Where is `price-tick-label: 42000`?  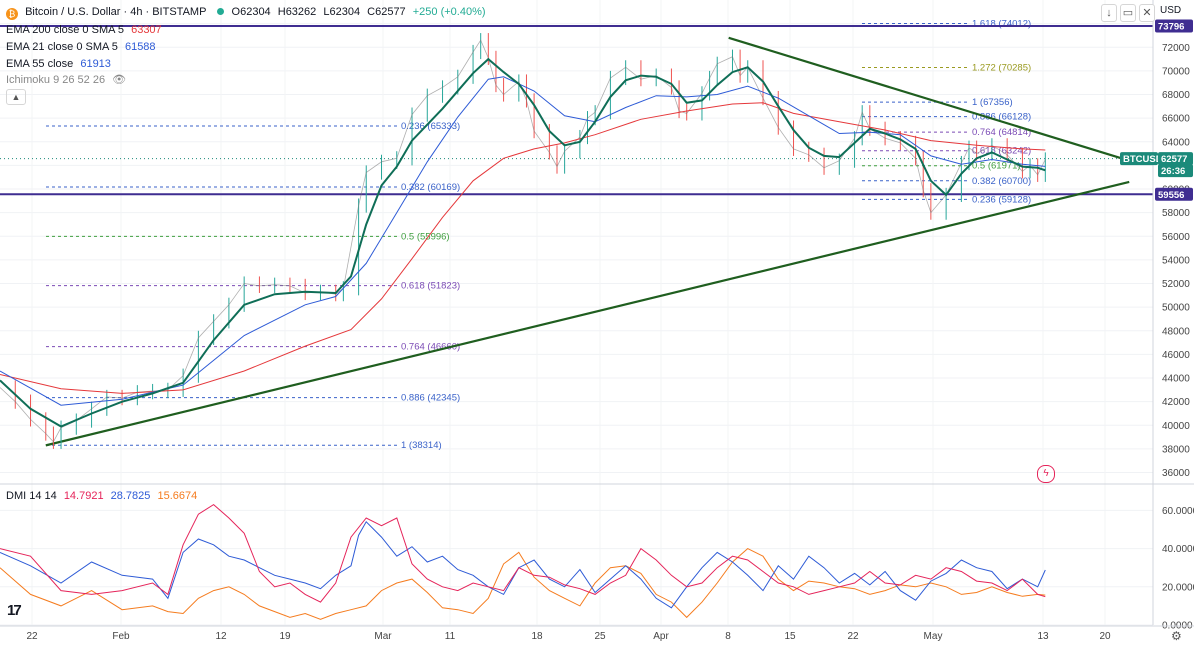
price-tick-label: 42000 is located at coordinates (1176, 402).